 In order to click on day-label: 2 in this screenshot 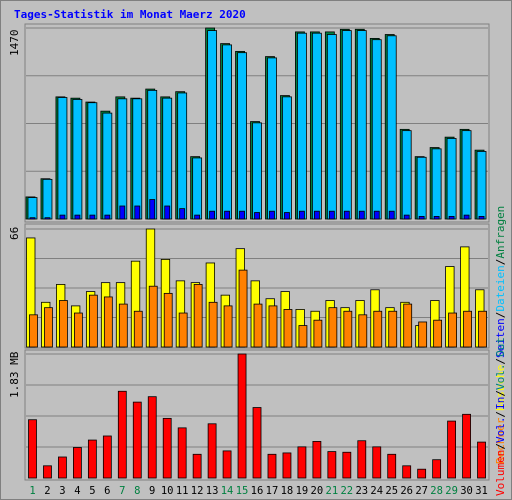, I will do `click(47, 491)`.